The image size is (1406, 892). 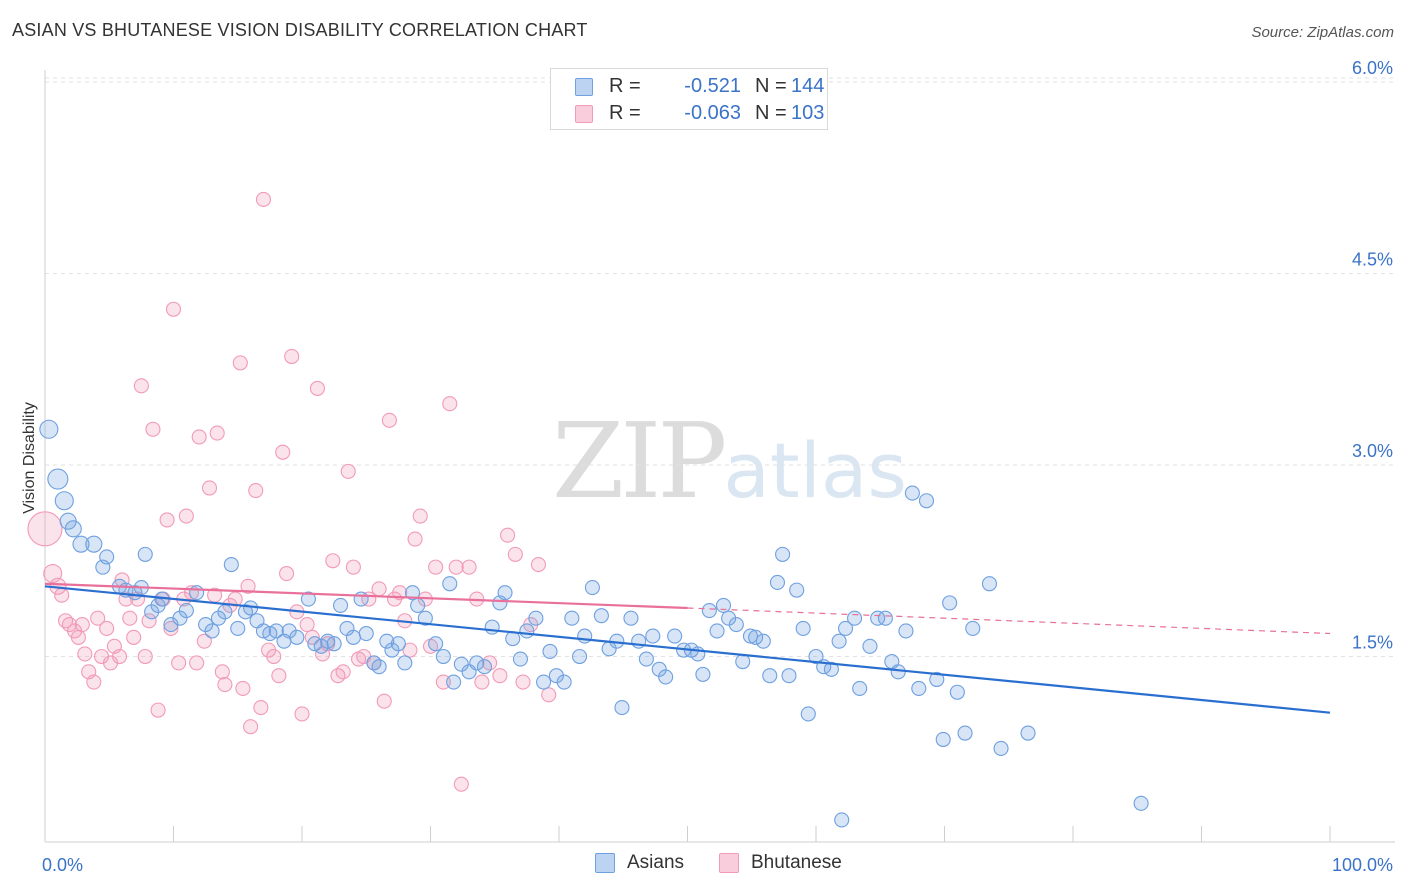 What do you see at coordinates (1009, 621) in the screenshot?
I see `bhutanese-trend-extension` at bounding box center [1009, 621].